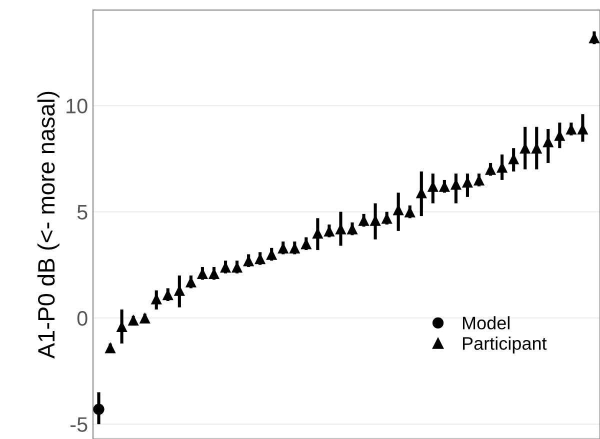 Image resolution: width=600 pixels, height=439 pixels. What do you see at coordinates (82, 318) in the screenshot?
I see `y-tick-label: 0` at bounding box center [82, 318].